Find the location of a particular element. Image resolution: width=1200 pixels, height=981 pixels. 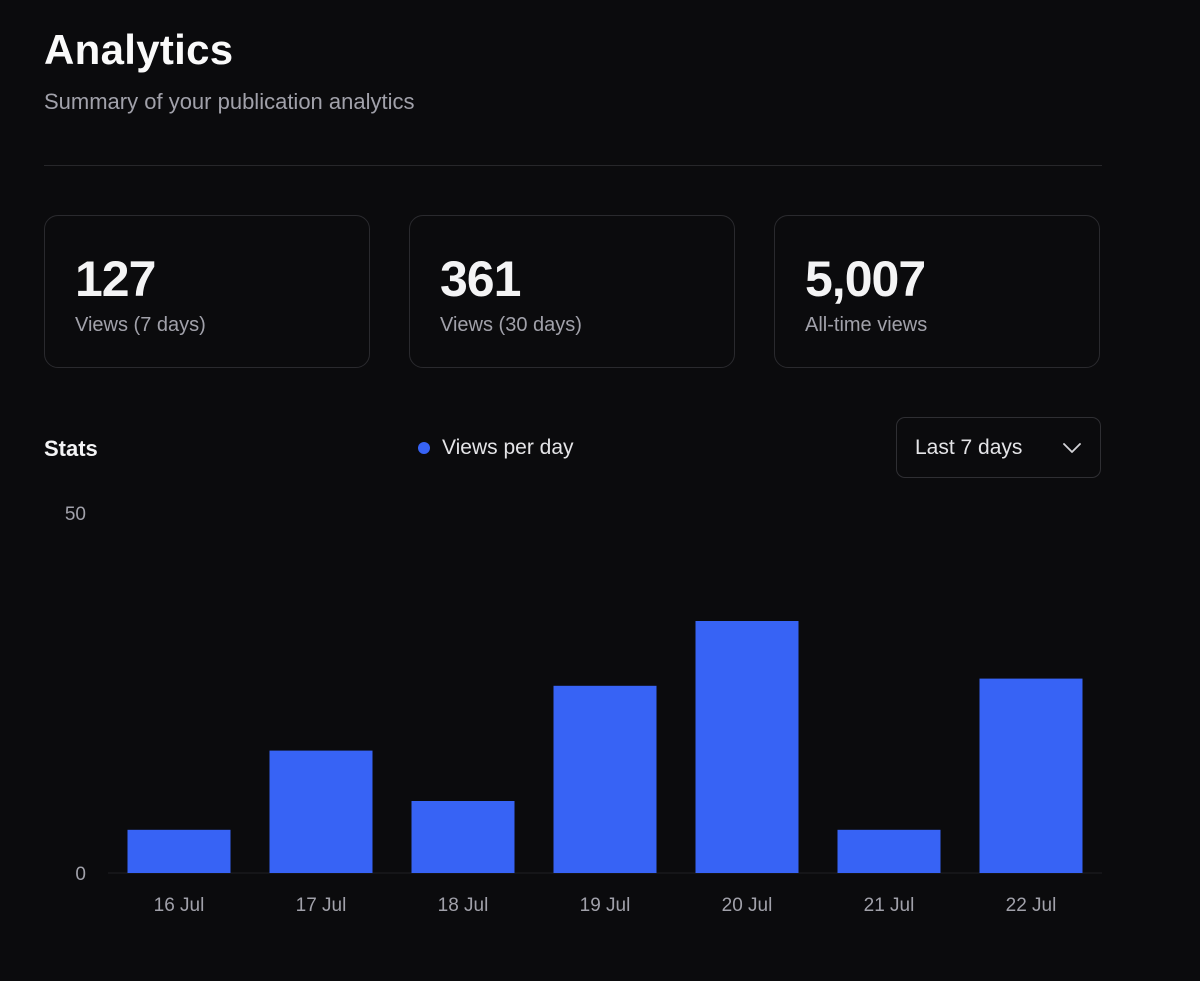

all-time-views-value: 5,007 is located at coordinates (865, 279).